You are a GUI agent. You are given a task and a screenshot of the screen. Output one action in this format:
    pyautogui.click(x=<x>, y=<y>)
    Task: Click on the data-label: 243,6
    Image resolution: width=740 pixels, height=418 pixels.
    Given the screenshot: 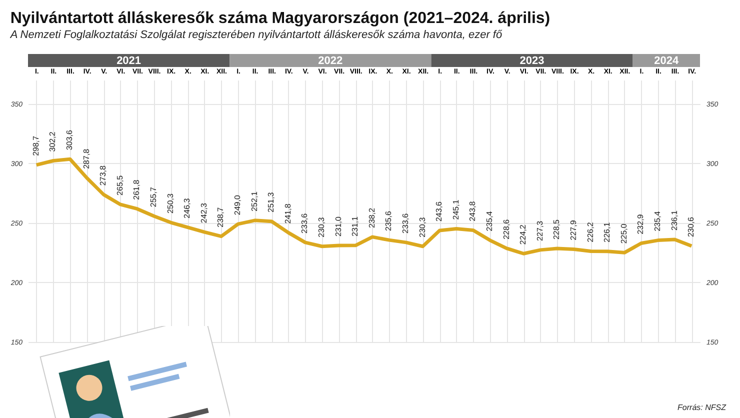 What is the action you would take?
    pyautogui.click(x=439, y=211)
    